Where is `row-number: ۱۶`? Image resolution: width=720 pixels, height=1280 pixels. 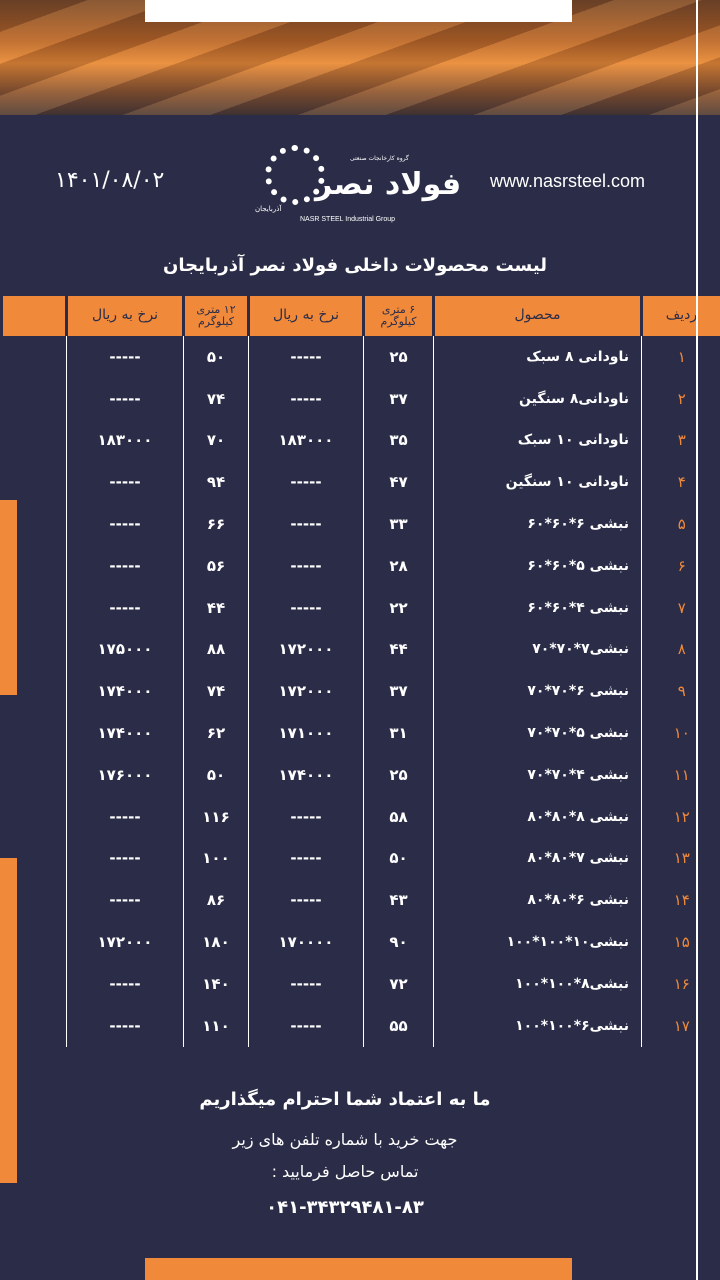
row-number: ۱۶ is located at coordinates (680, 983).